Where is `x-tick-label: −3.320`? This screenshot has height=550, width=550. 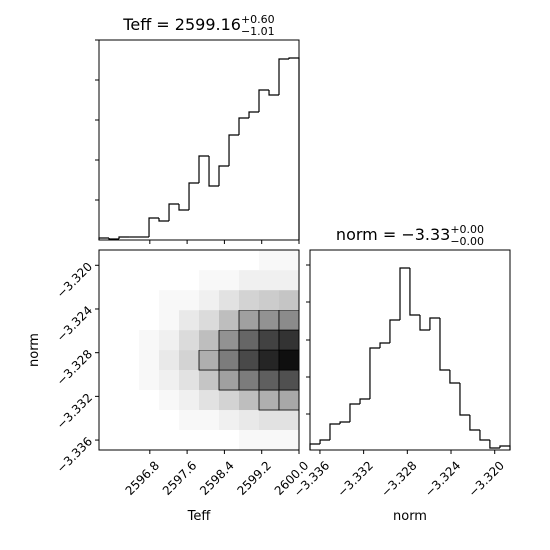 x-tick-label: −3.320 is located at coordinates (486, 478).